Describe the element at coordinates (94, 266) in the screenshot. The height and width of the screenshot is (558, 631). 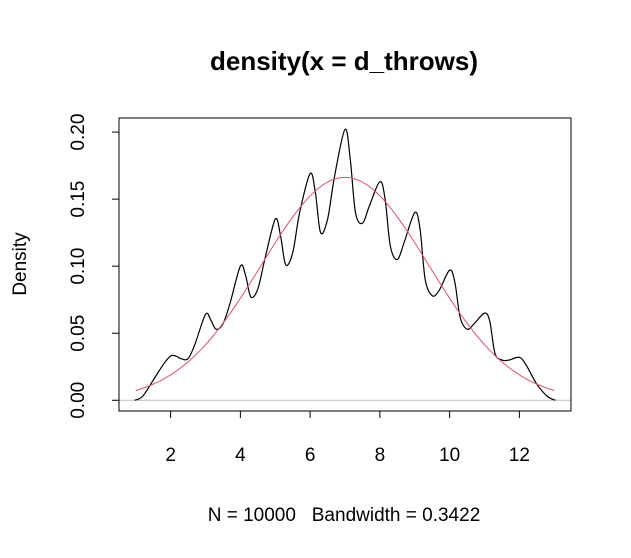
I see `y-axis: 0.00 0.05 0.10 0.15 0.20` at that location.